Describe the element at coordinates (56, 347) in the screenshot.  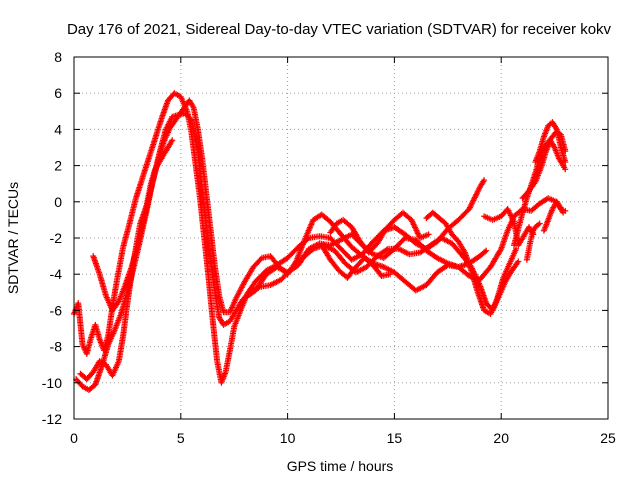
I see `y-tick-label: -8` at that location.